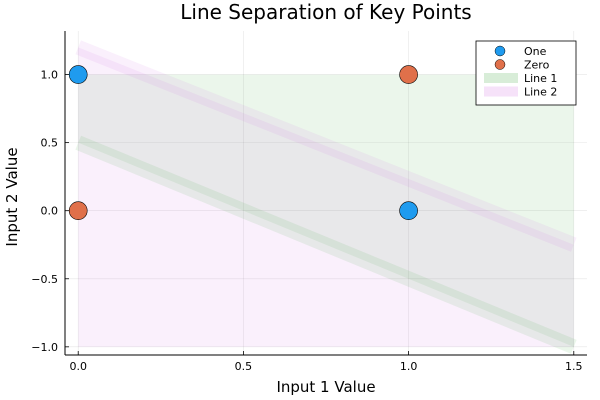  What do you see at coordinates (574, 366) in the screenshot?
I see `x-tick-label: 1.5` at bounding box center [574, 366].